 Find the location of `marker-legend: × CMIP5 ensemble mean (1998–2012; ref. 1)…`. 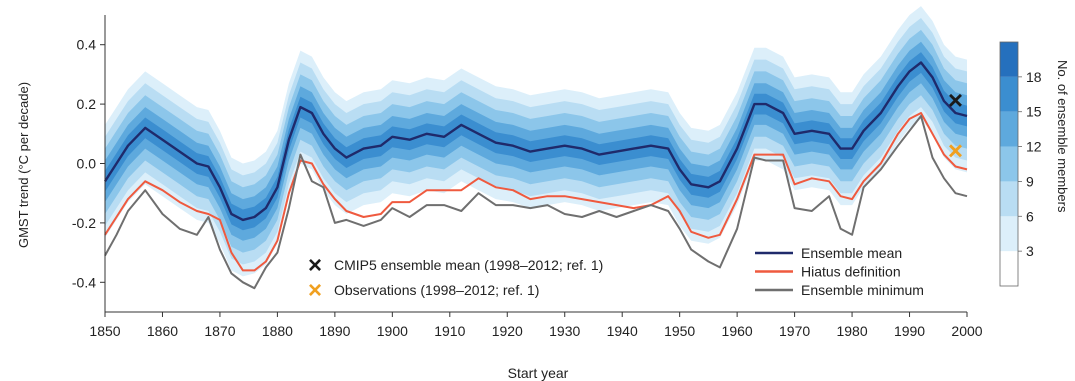

marker-legend: × CMIP5 ensemble mean (1998–2012; ref. 1)… is located at coordinates (455, 278).